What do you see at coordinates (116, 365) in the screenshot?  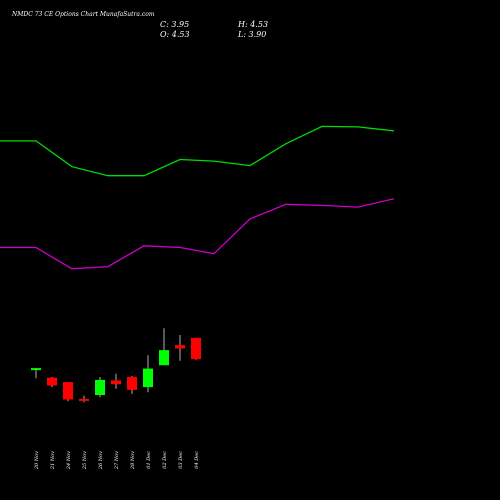 I see `candles` at bounding box center [116, 365].